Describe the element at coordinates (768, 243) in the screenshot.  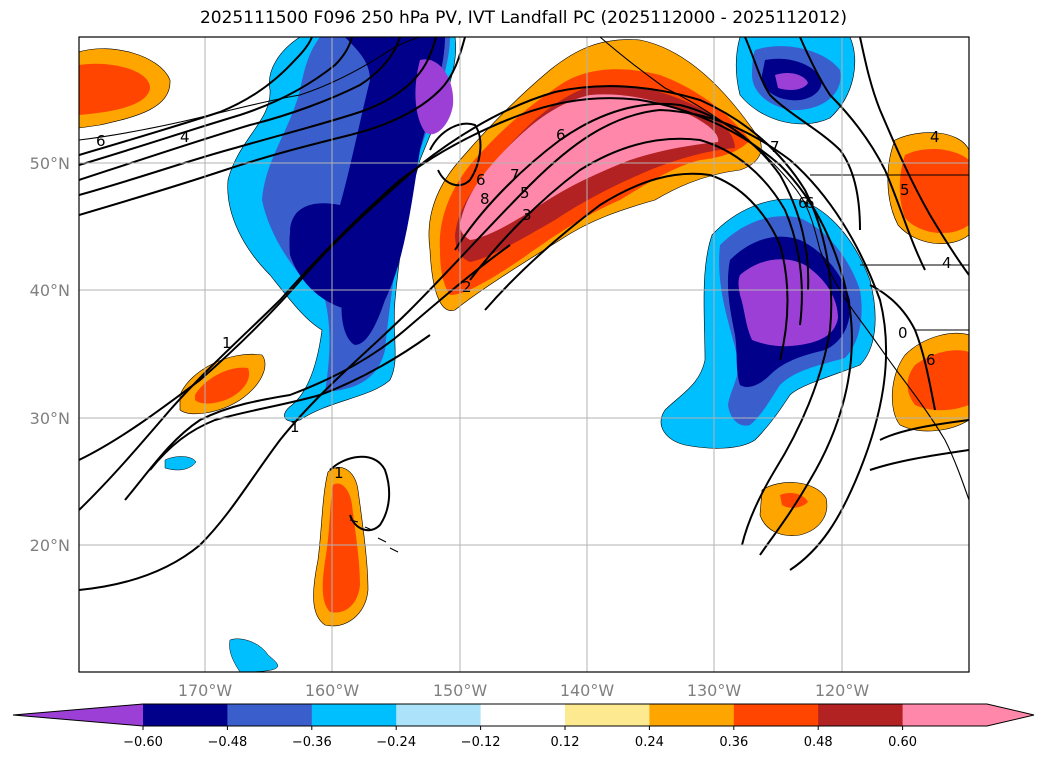
I see `negative-anomaly-east` at that location.